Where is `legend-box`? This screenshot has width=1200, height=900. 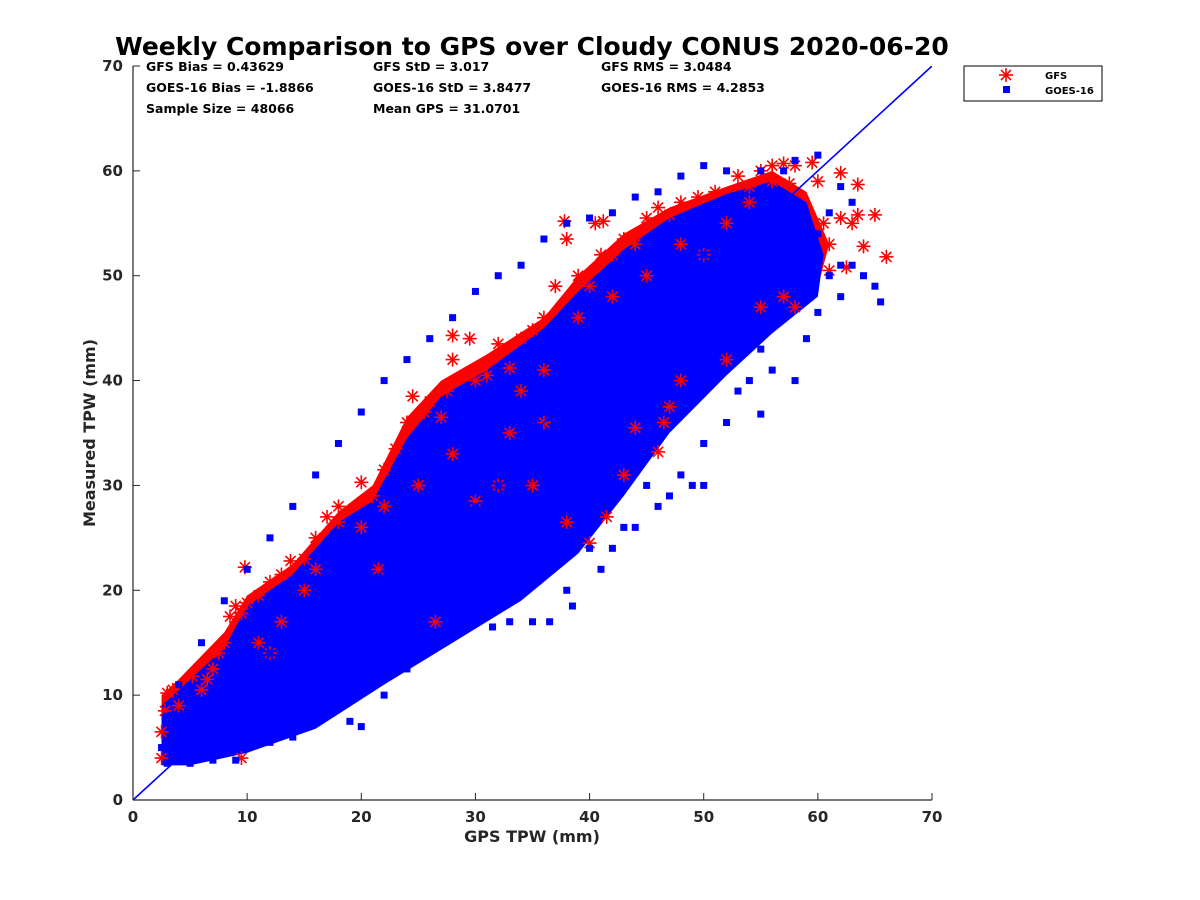
legend-box is located at coordinates (1033, 83).